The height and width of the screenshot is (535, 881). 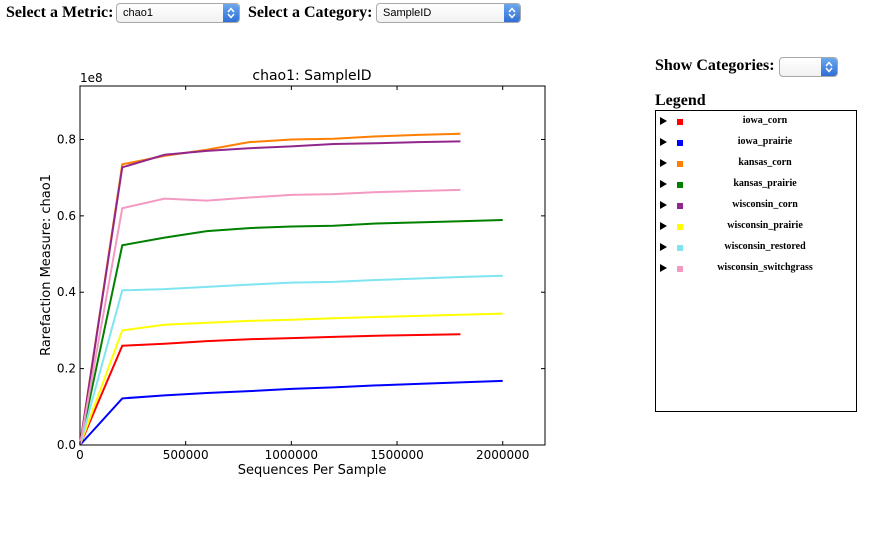 What do you see at coordinates (407, 13) in the screenshot?
I see `category-select-value: SampleID` at bounding box center [407, 13].